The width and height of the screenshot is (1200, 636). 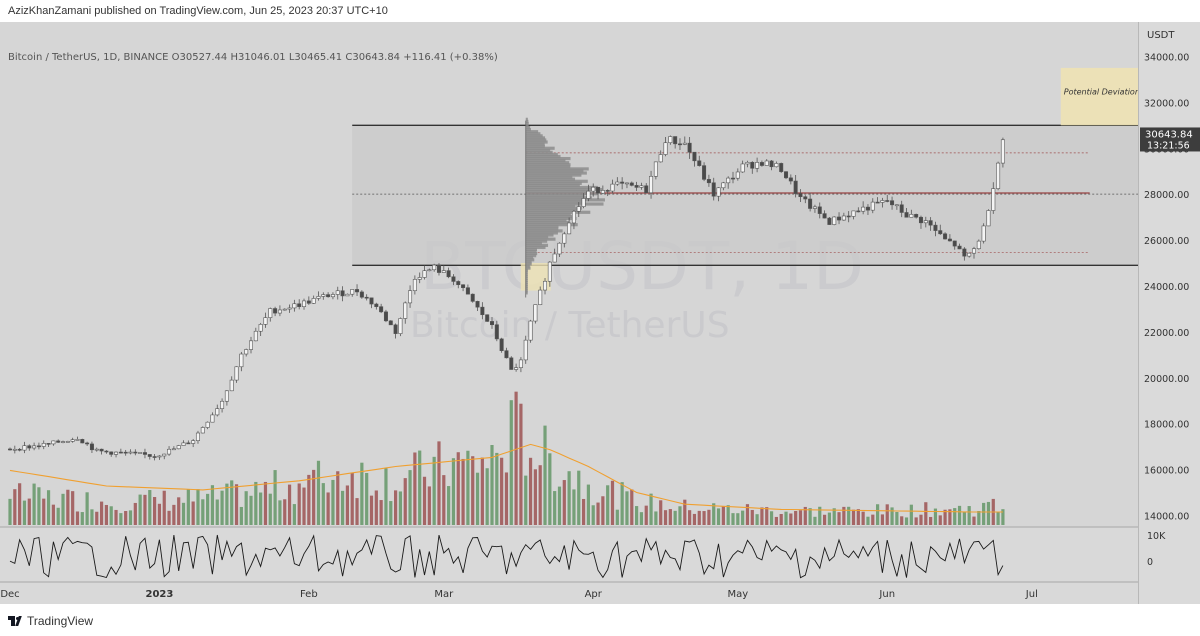 I want to click on tradingview-logo: TradingView, so click(x=50, y=621).